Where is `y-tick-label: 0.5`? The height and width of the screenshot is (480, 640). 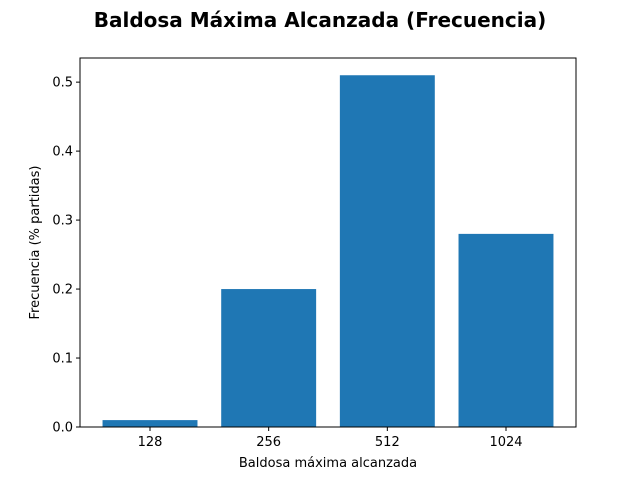
y-tick-label: 0.5 is located at coordinates (62, 83).